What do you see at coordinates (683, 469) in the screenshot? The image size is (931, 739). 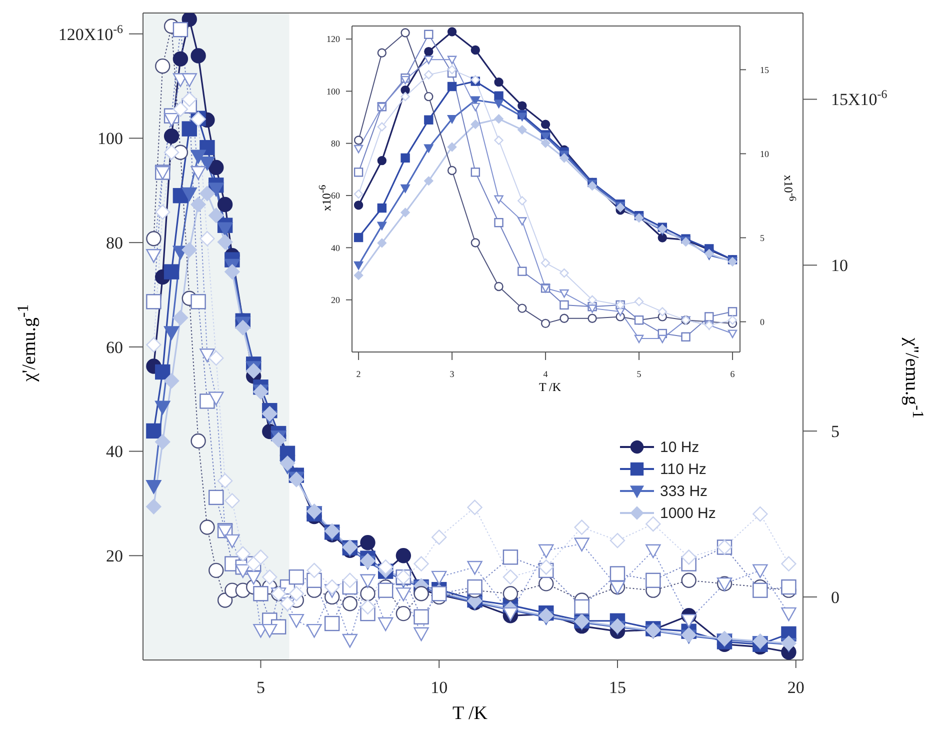 I see `legend-label: 110 Hz` at bounding box center [683, 469].